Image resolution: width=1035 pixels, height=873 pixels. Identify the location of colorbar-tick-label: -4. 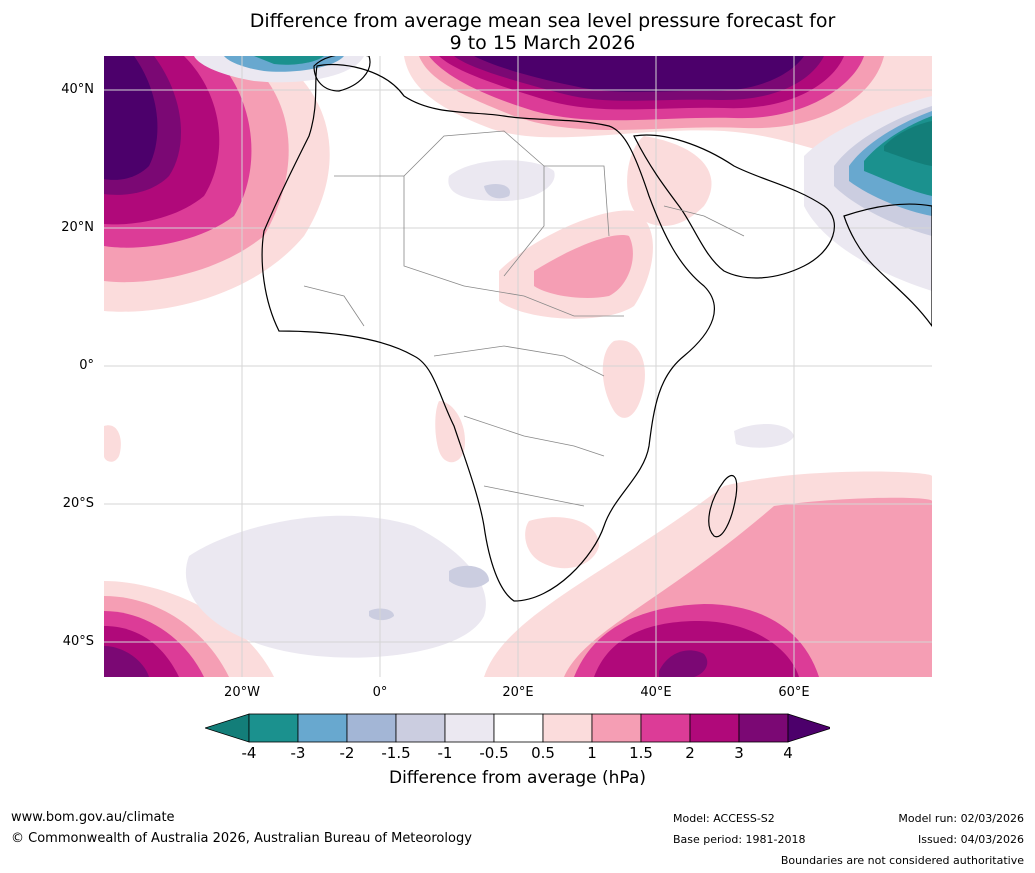
(249, 753).